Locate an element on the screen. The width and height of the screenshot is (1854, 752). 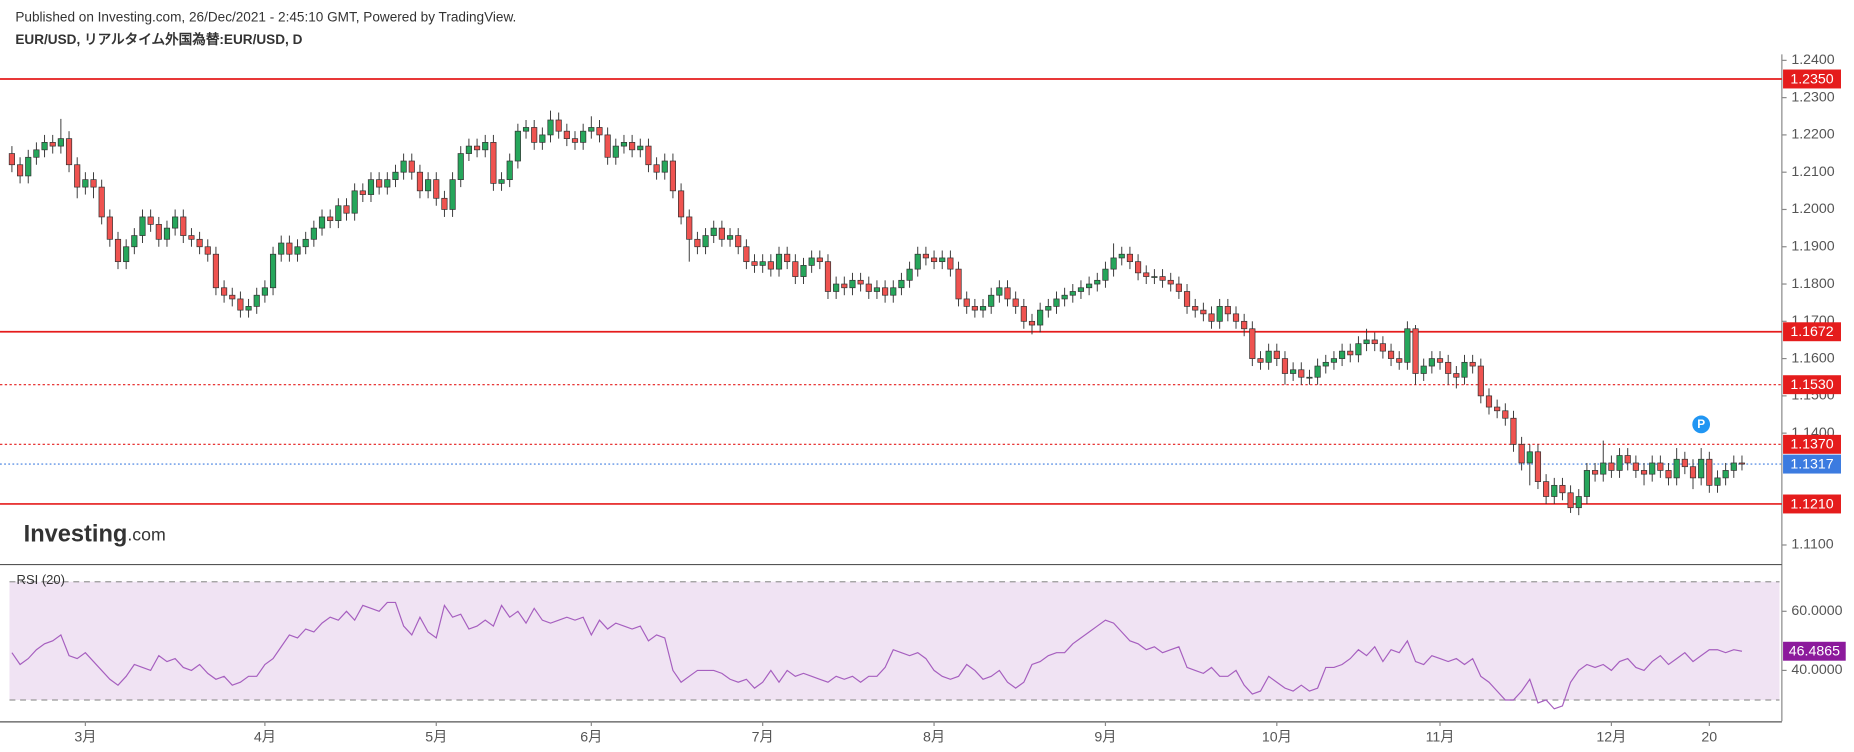
x-tick-label: 9月 is located at coordinates (1105, 738).